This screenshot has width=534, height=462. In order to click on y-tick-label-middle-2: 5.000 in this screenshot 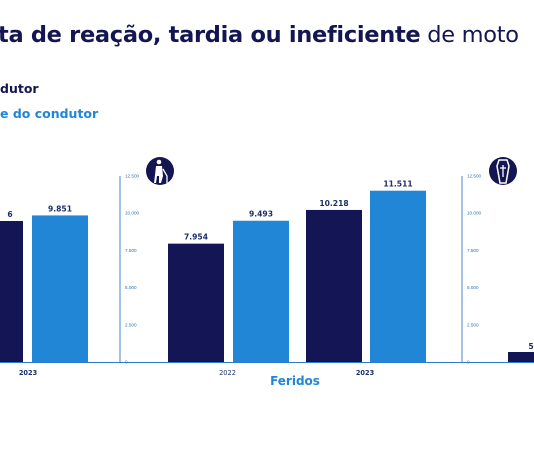, I will do `click(131, 287)`.